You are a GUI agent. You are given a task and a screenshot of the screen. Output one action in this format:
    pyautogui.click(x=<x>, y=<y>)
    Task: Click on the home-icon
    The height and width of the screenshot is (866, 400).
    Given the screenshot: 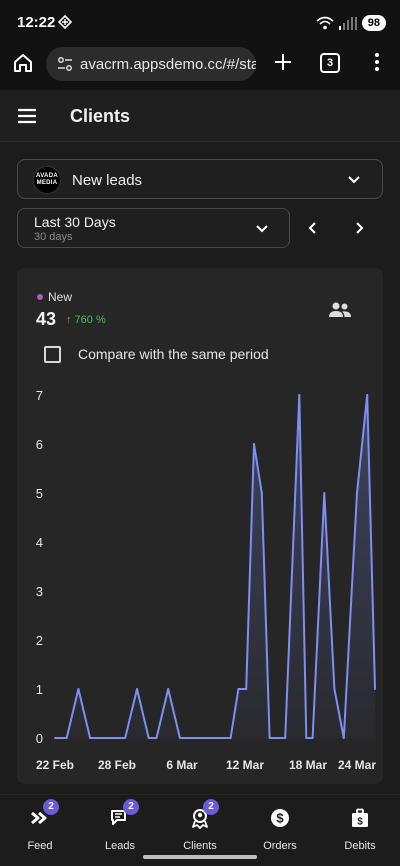 What is the action you would take?
    pyautogui.click(x=23, y=63)
    